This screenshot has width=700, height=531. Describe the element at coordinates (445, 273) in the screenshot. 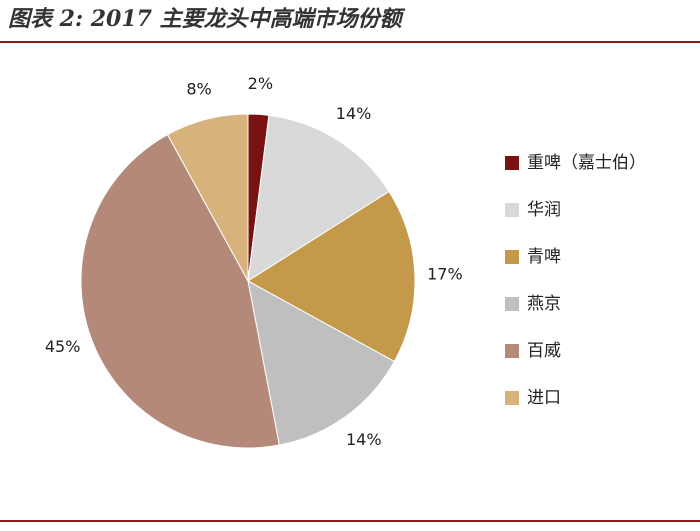

I see `data-label: 17%` at that location.